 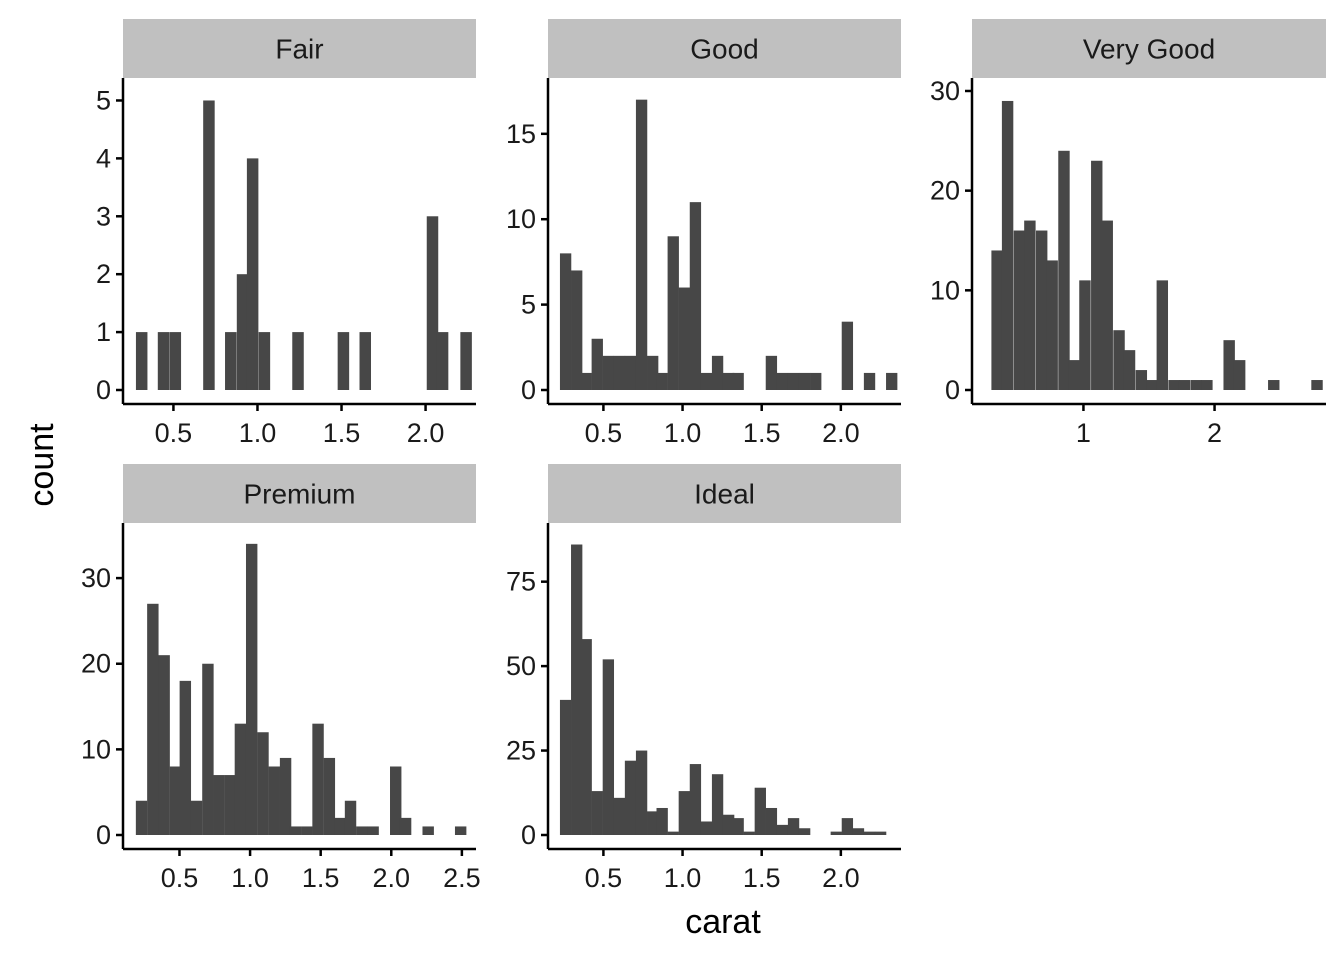 What do you see at coordinates (1128, 233) in the screenshot?
I see `panel-very-good: Very Good 0 10 20 30 1 2` at bounding box center [1128, 233].